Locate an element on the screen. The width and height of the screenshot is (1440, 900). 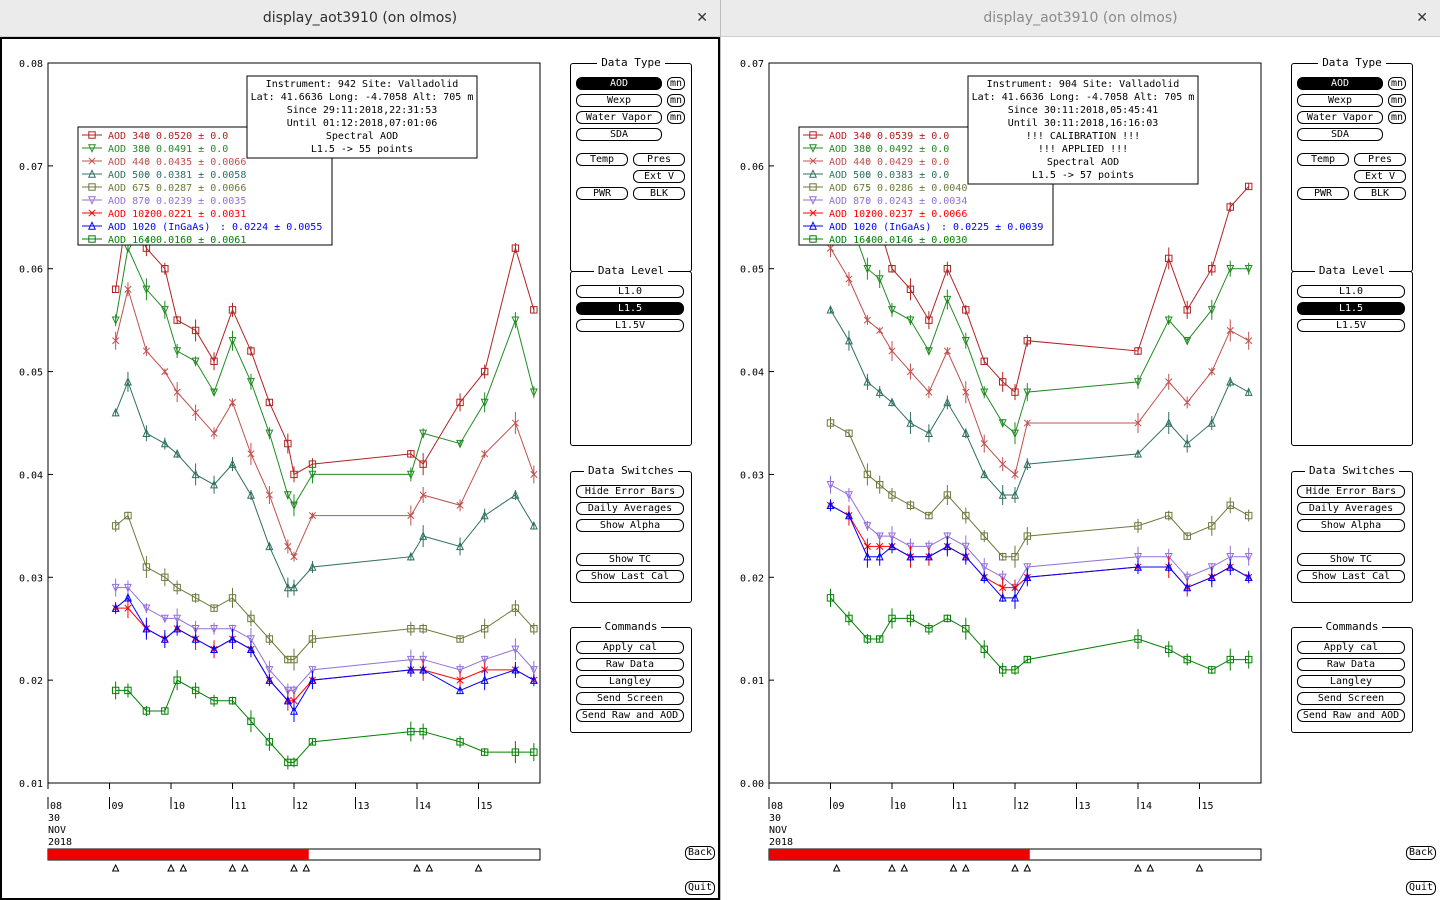
legend-marker is located at coordinates (813, 135).